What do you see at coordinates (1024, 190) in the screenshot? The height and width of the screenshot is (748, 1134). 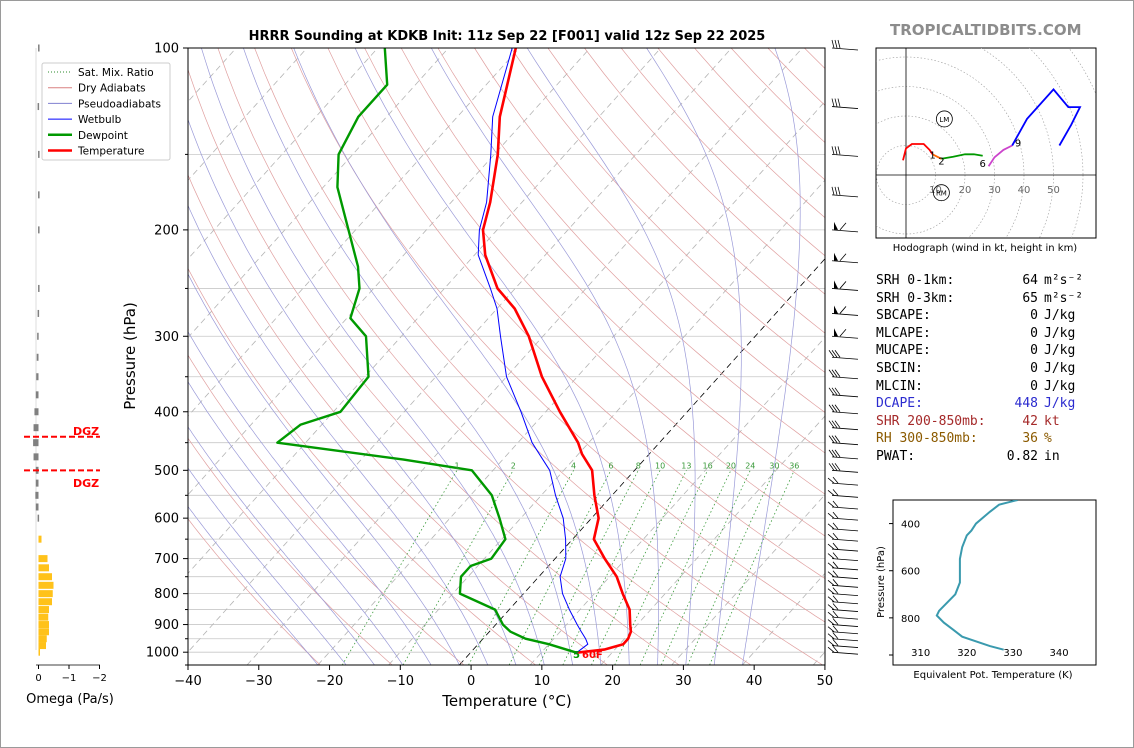 I see `hodograph-ring-label: 40` at bounding box center [1024, 190].